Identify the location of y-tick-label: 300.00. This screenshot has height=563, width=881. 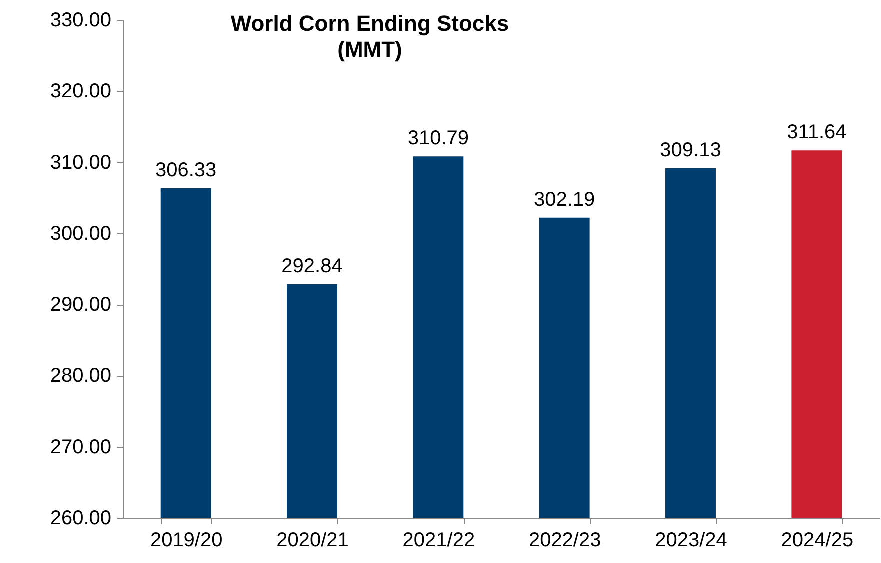
(81, 233).